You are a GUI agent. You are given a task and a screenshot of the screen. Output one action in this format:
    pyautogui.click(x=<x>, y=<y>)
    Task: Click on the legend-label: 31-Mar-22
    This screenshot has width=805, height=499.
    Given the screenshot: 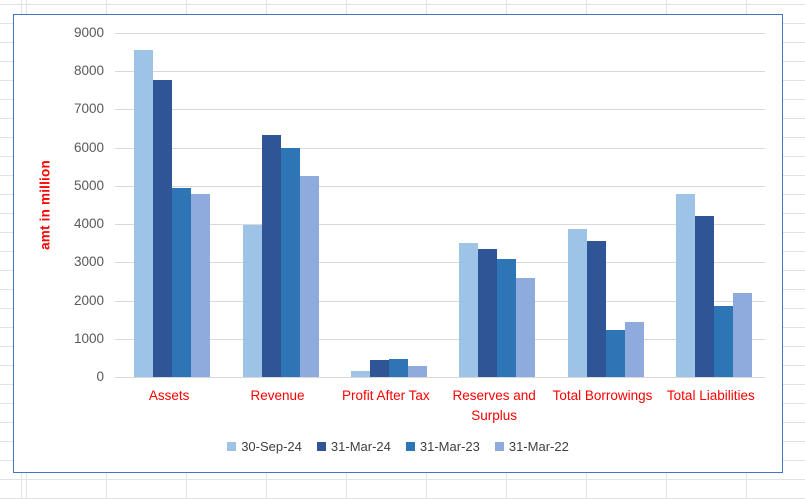 What is the action you would take?
    pyautogui.click(x=538, y=446)
    